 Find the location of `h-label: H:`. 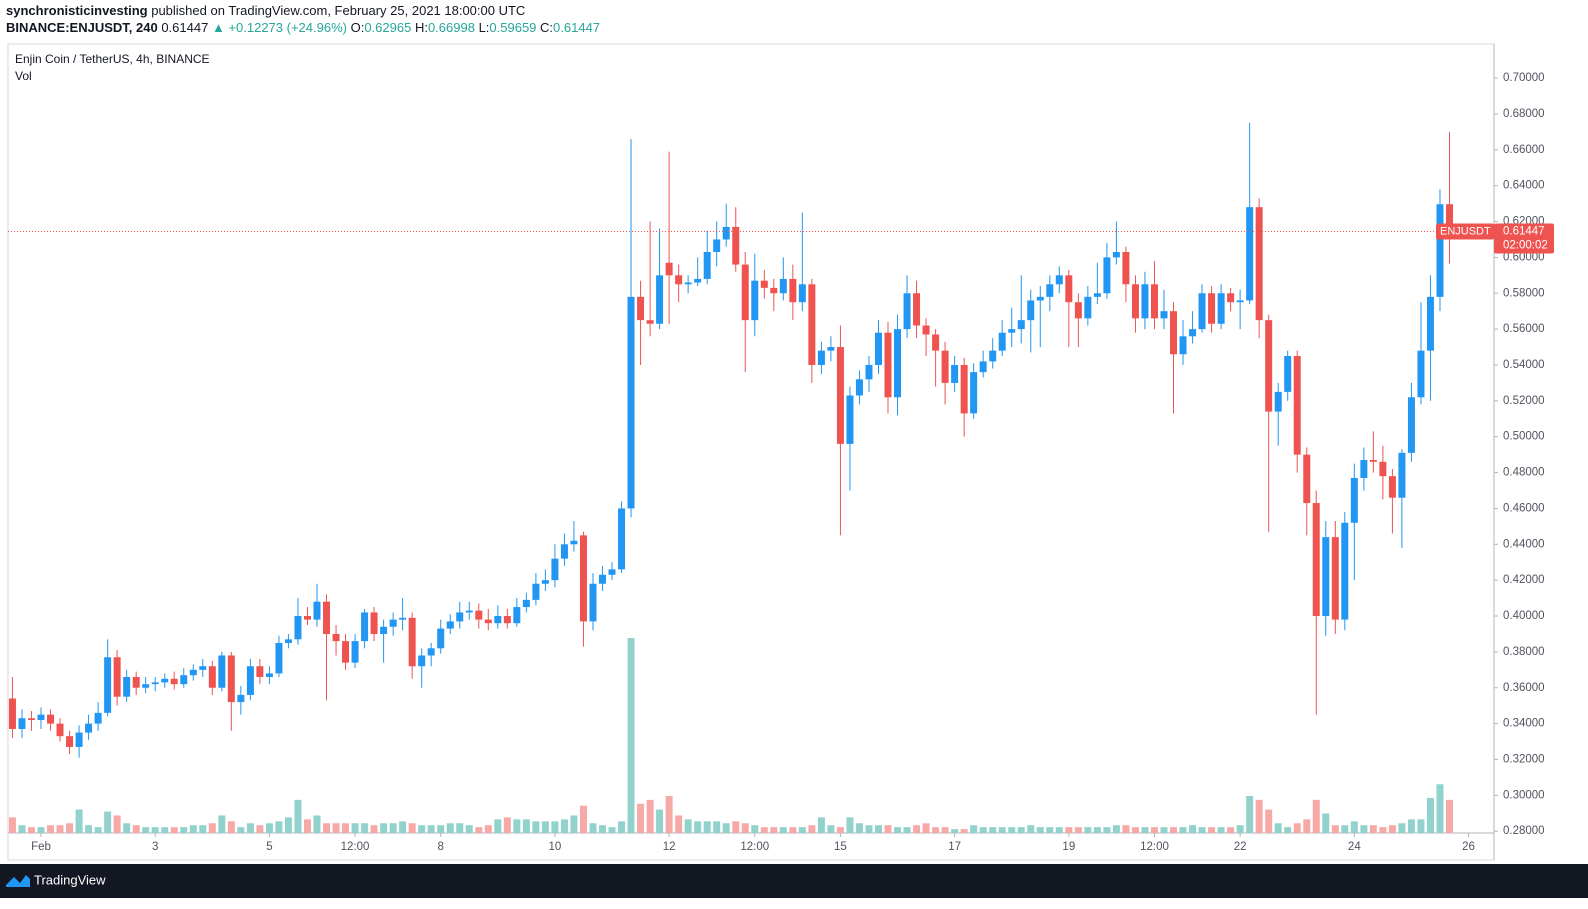

h-label: H: is located at coordinates (421, 27).